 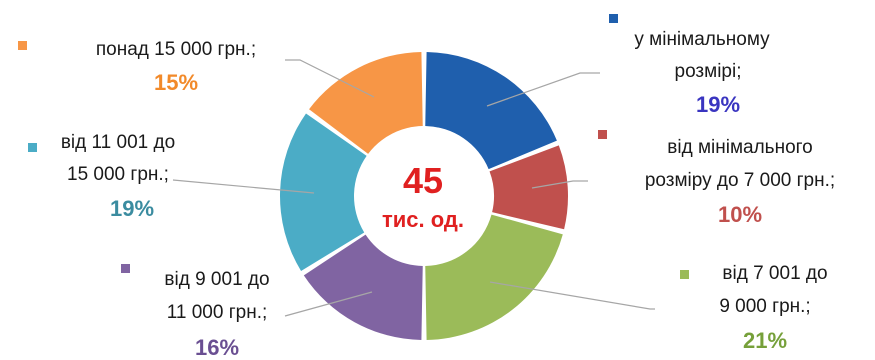 I want to click on slice-2-label-line-1: від мінімального, so click(x=739, y=147).